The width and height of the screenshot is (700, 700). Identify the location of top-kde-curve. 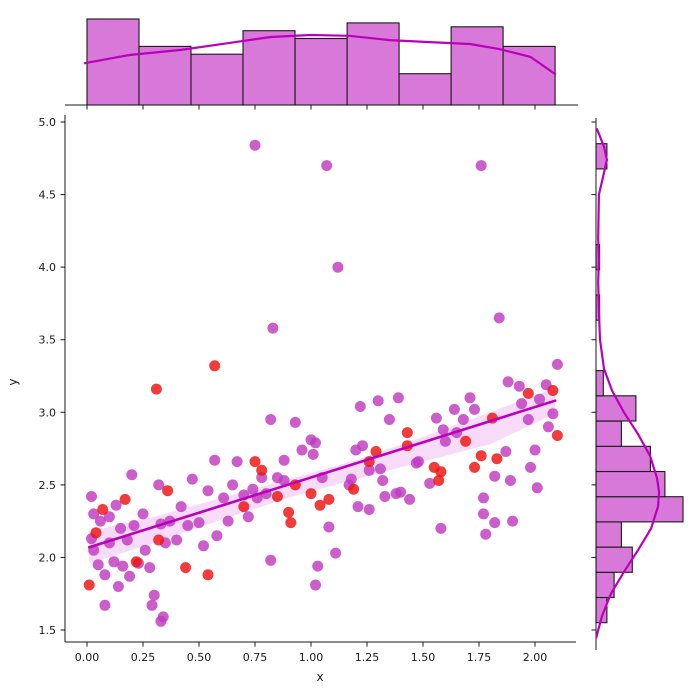
(320, 54).